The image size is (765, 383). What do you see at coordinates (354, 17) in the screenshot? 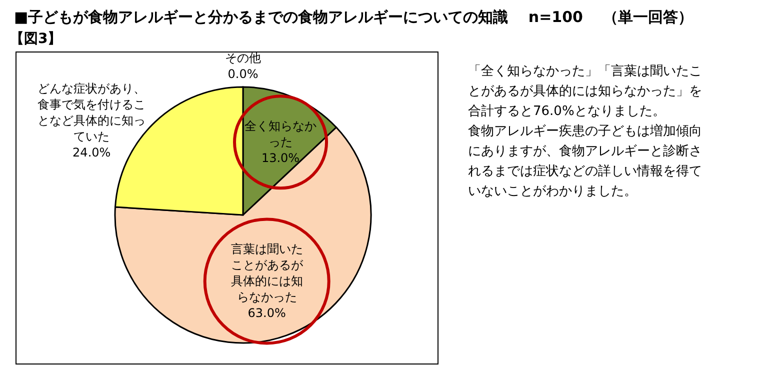
I see `chart-title: ■子どもが食物アレルギーと分かるまでの食物アレルギーについての知識 n=100 （単一回答）` at bounding box center [354, 17].